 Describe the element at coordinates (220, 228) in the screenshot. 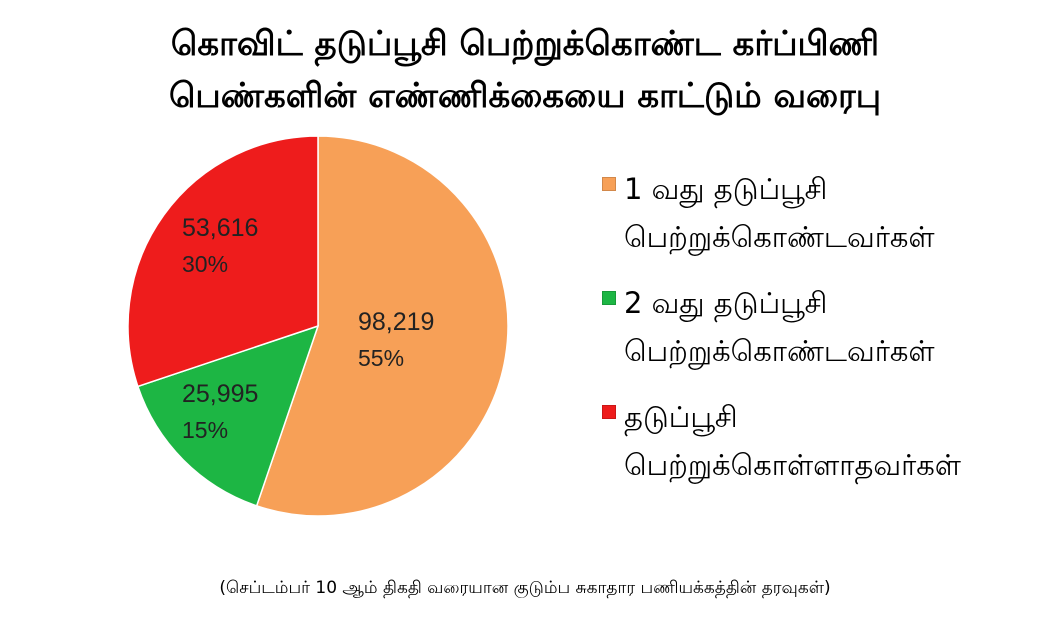

I see `data-label-value-not-vaccinated: 53,616` at that location.